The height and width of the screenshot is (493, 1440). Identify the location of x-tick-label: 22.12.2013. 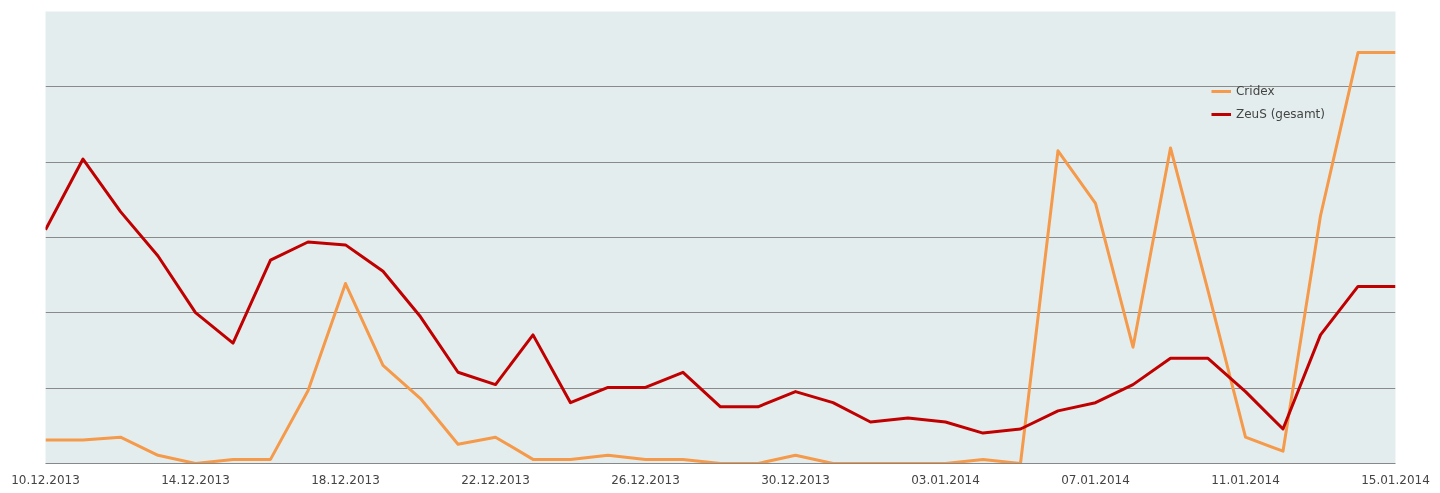
(495, 479).